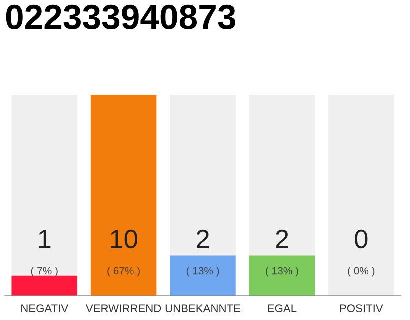 The width and height of the screenshot is (410, 320). I want to click on chart-title: 022333940873, so click(121, 17).